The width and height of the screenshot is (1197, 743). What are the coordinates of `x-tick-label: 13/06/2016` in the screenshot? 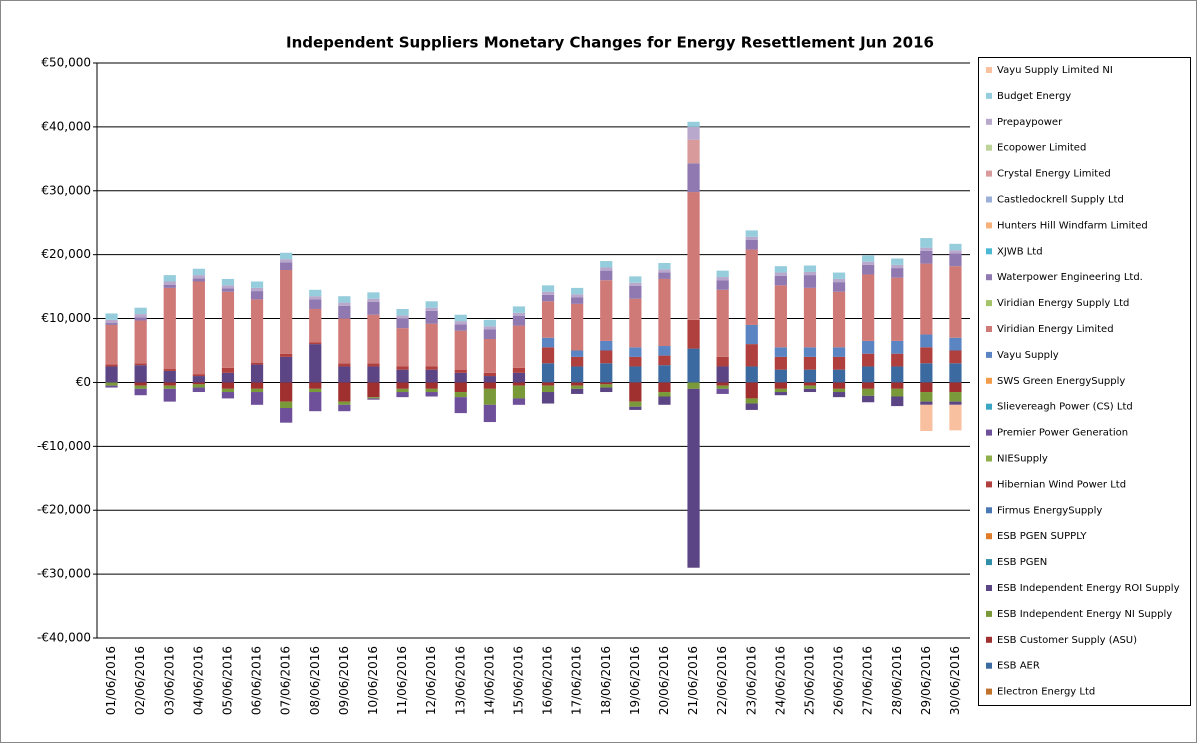 It's located at (460, 680).